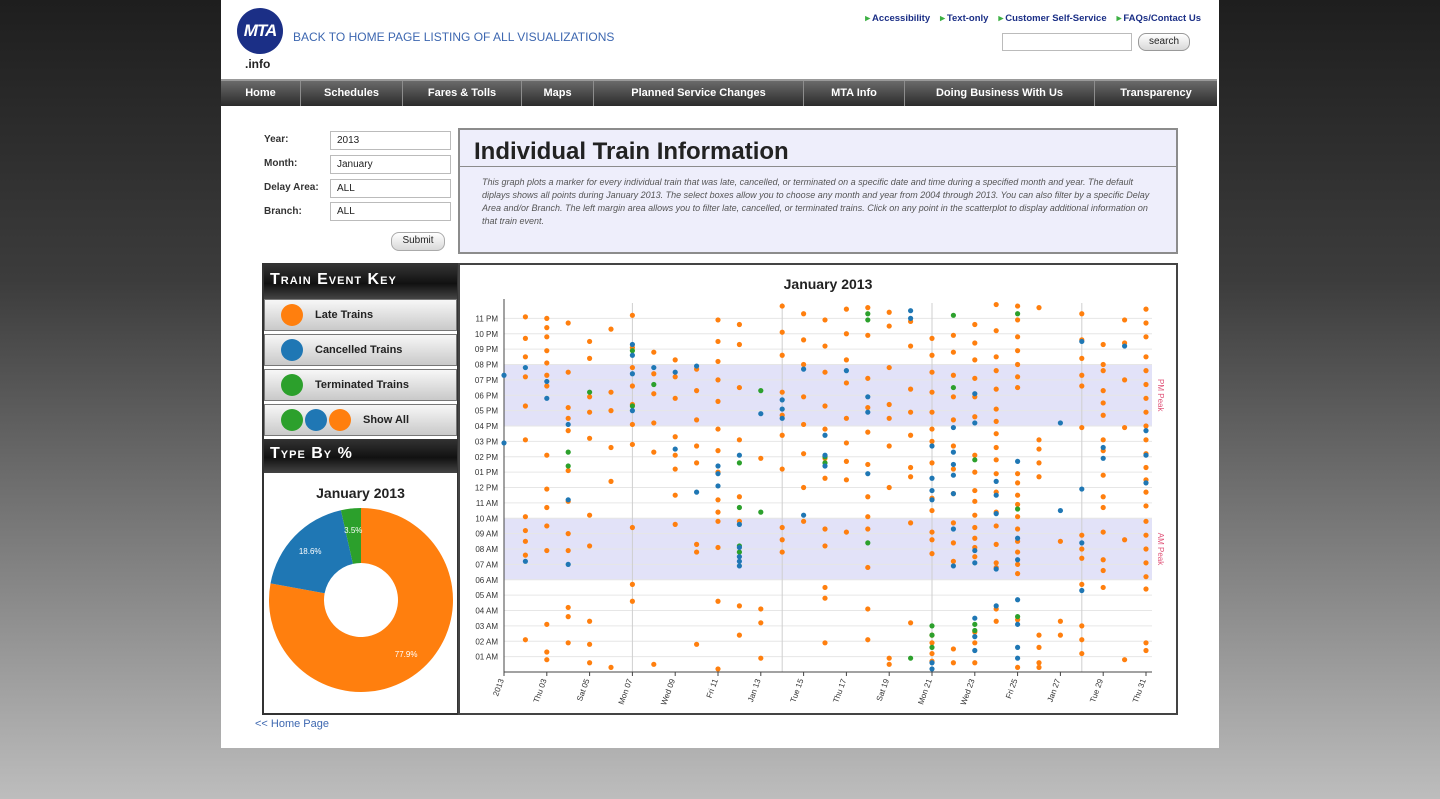 This screenshot has height=799, width=1440. I want to click on pie-slice-terminated, so click(350, 536).